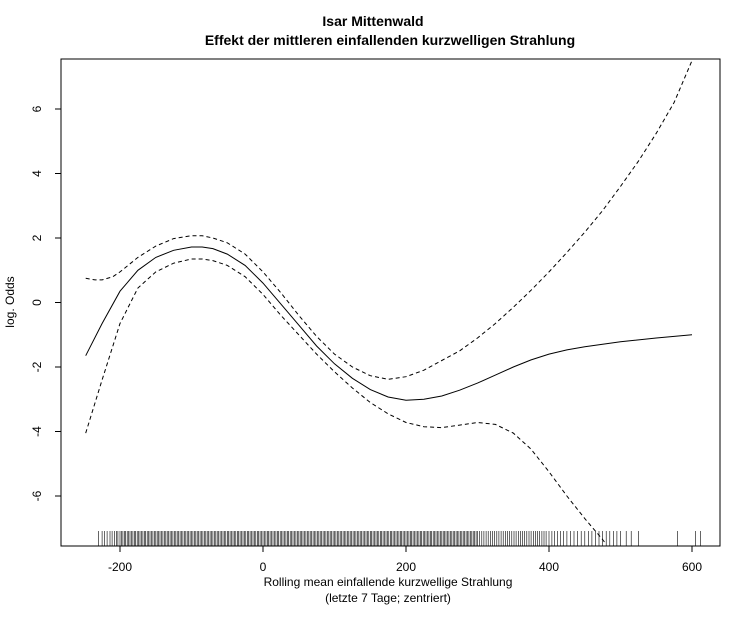 This screenshot has height=620, width=750. What do you see at coordinates (37, 108) in the screenshot?
I see `y-tick-label: 6` at bounding box center [37, 108].